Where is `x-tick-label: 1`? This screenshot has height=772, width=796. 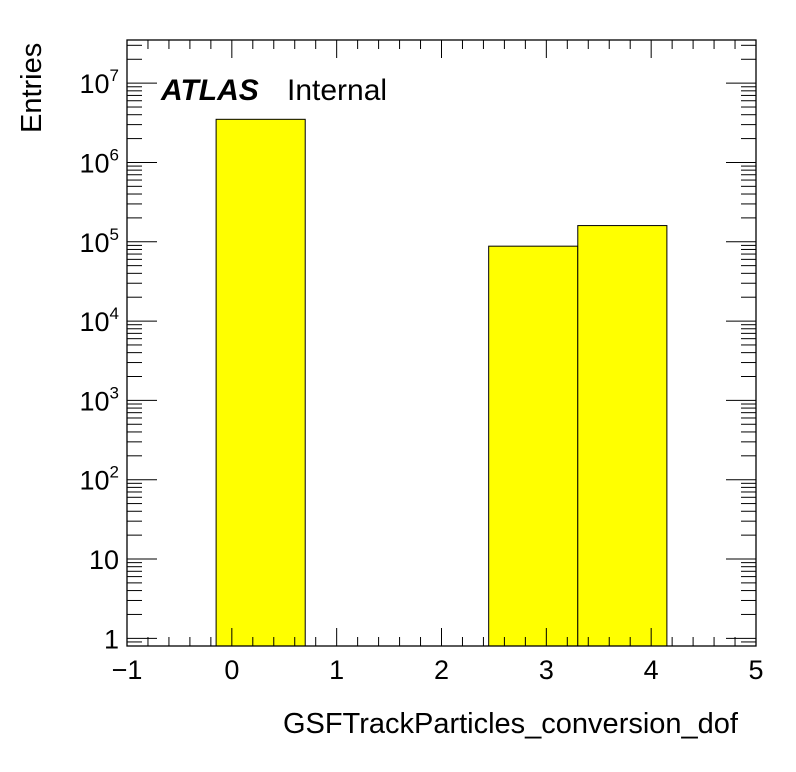
x-tick-label: 1 is located at coordinates (336, 670).